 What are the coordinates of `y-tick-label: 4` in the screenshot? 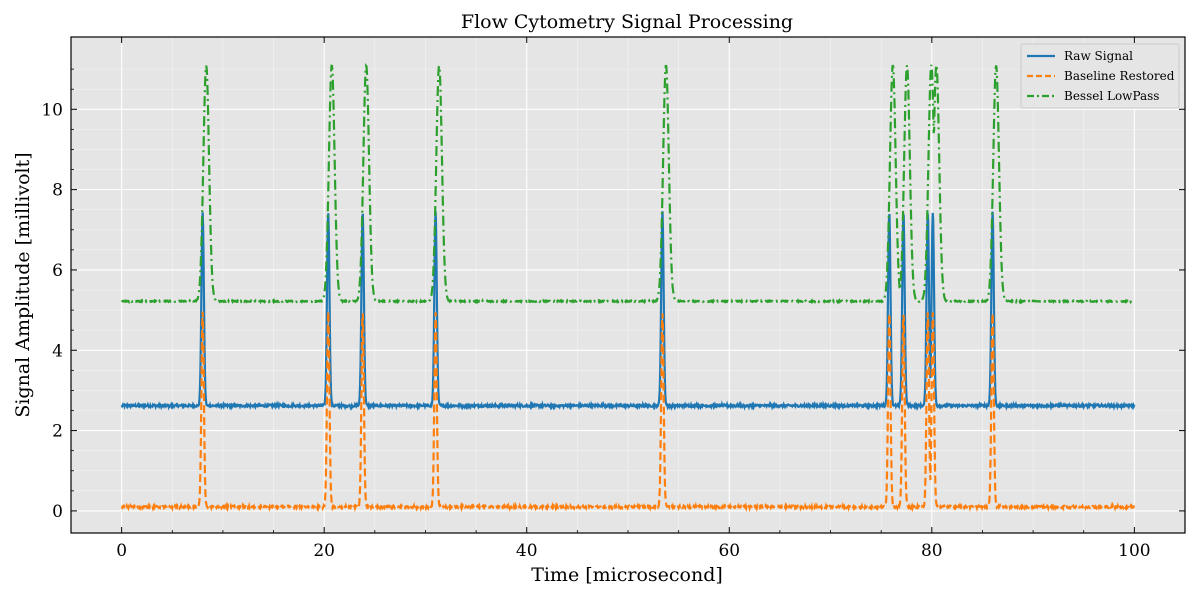 It's located at (57, 351).